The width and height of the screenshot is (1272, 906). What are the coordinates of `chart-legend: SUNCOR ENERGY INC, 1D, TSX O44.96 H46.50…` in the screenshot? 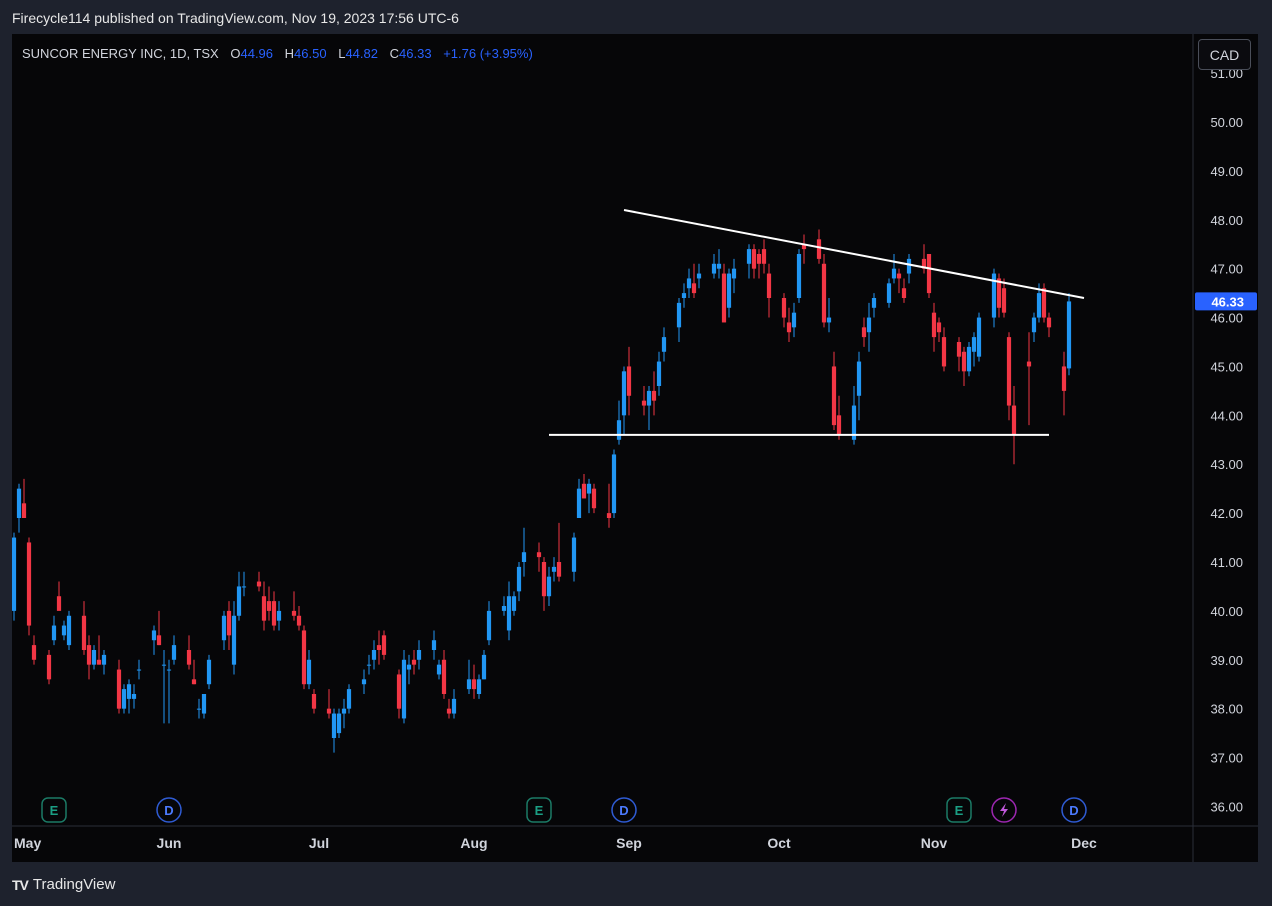 It's located at (277, 53).